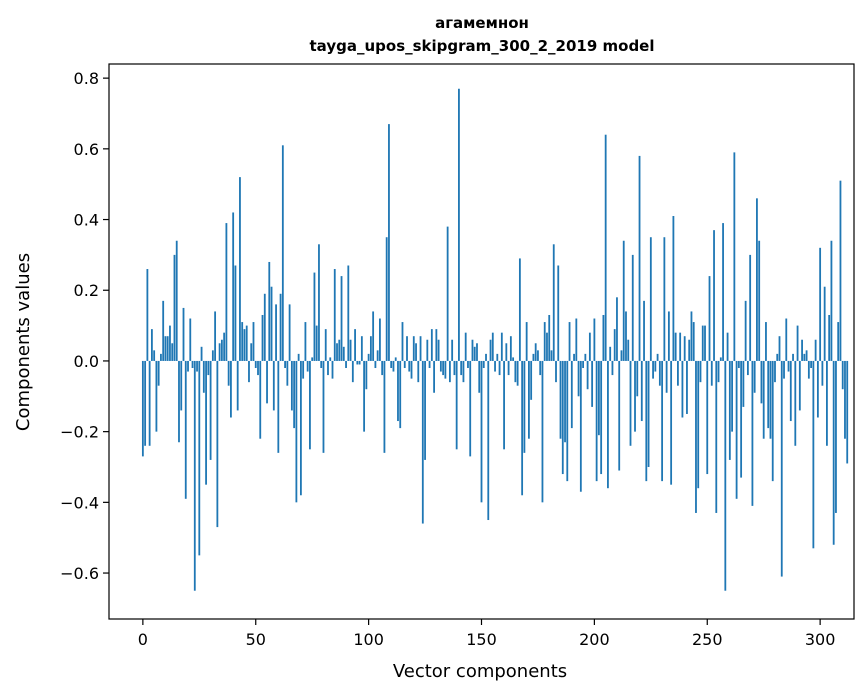 The width and height of the screenshot is (867, 696). Describe the element at coordinates (480, 671) in the screenshot. I see `x-axis-label: Vector components` at that location.